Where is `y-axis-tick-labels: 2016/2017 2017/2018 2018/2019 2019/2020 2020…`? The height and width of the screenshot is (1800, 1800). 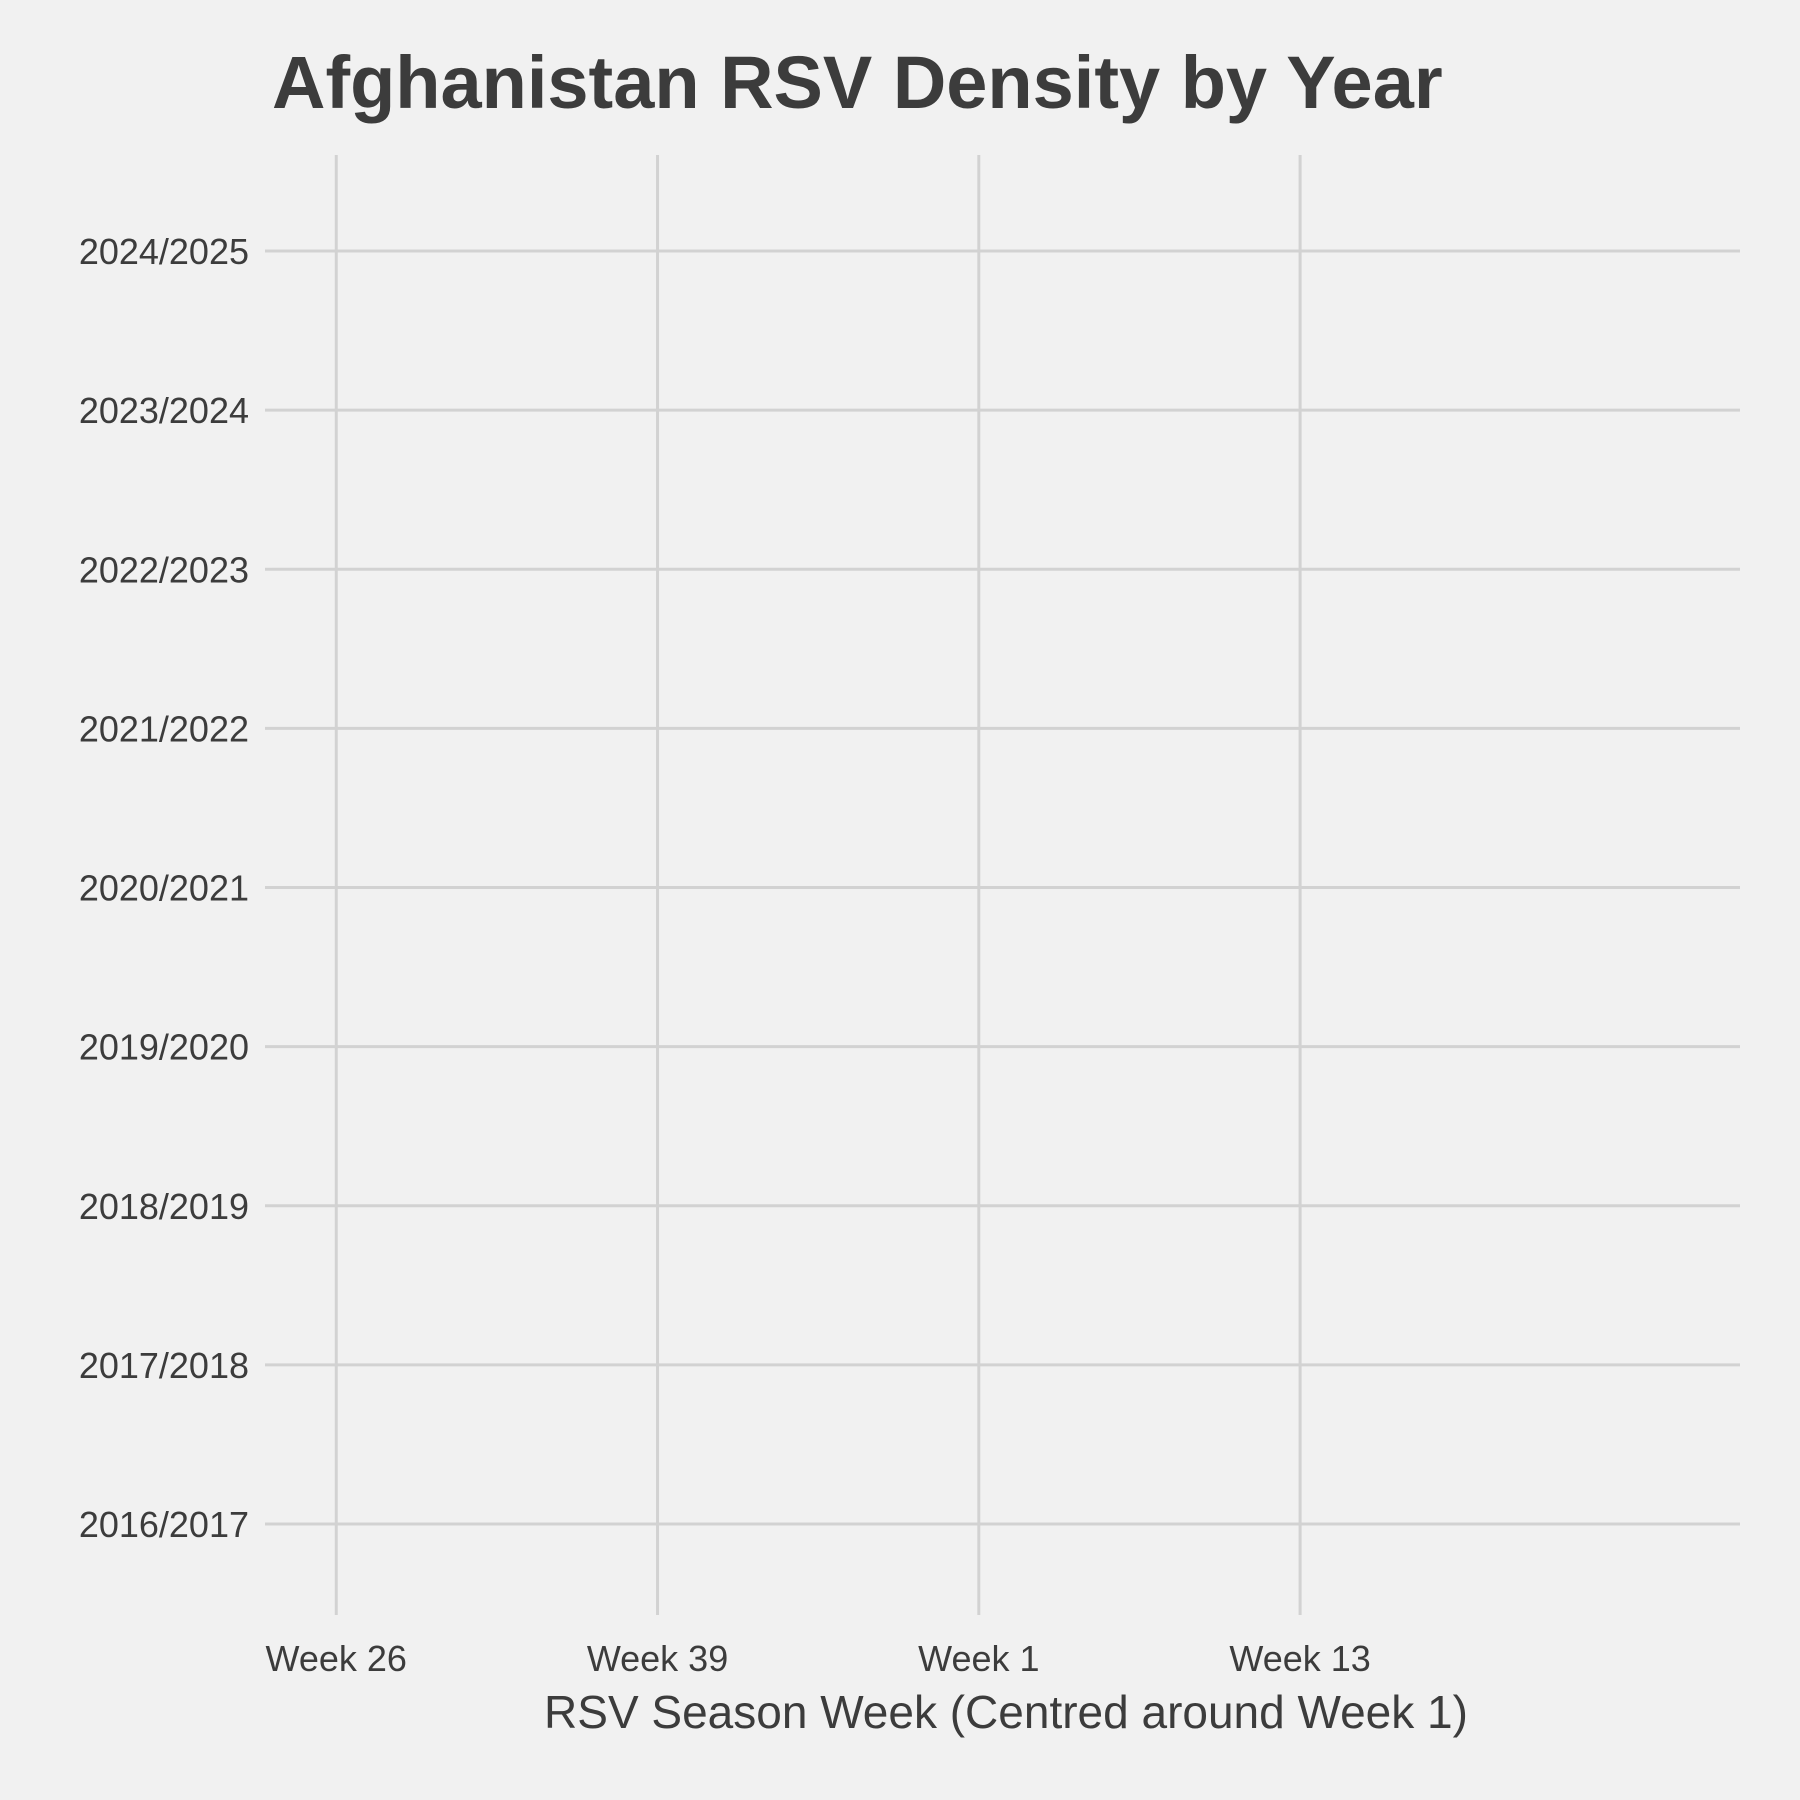
y-axis-tick-labels: 2016/2017 2017/2018 2018/2019 2019/2020 2020… is located at coordinates (164, 888).